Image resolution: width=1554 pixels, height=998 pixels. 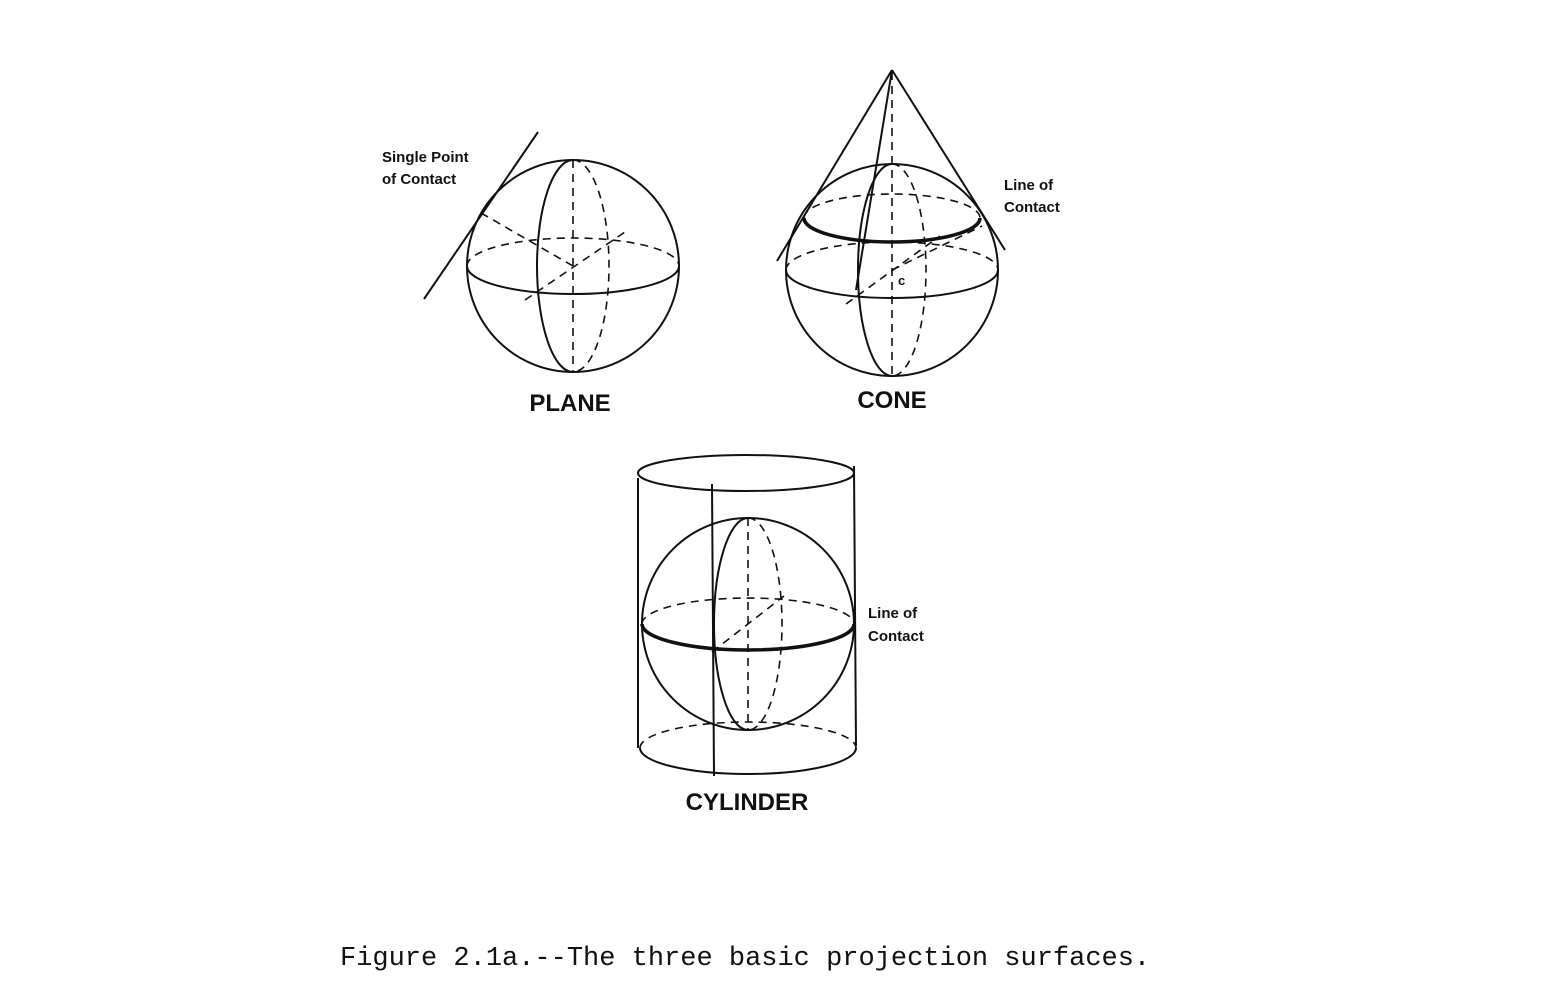 I want to click on cone-annotation-line1: Line of, so click(x=1029, y=185).